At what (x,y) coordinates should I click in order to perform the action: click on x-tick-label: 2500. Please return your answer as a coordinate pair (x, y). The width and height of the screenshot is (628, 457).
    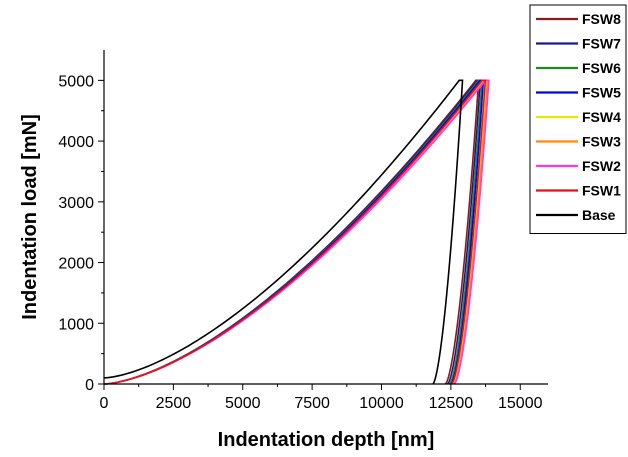
    Looking at the image, I should click on (174, 403).